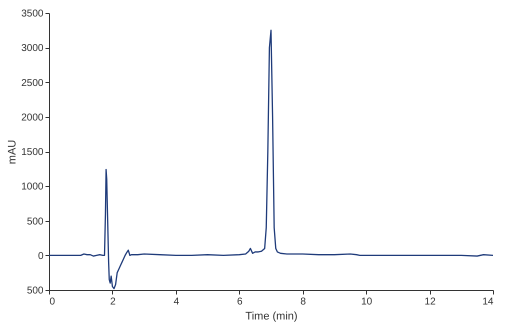 Image resolution: width=512 pixels, height=330 pixels. What do you see at coordinates (32, 187) in the screenshot?
I see `y-tick-label: 1000` at bounding box center [32, 187].